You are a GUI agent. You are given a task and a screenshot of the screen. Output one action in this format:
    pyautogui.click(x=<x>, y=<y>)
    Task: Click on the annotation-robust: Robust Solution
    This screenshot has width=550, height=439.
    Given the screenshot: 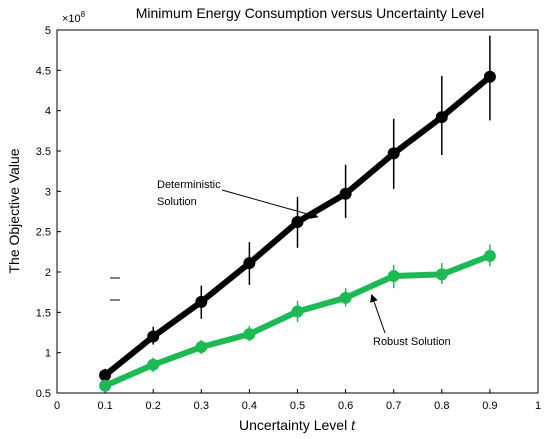 What is the action you would take?
    pyautogui.click(x=412, y=342)
    